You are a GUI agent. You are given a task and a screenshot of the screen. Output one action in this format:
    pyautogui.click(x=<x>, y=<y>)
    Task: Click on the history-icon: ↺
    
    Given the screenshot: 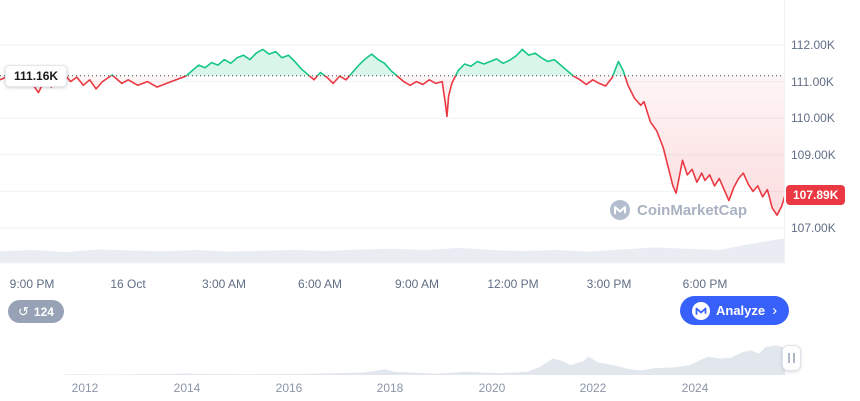 What is the action you would take?
    pyautogui.click(x=23, y=311)
    